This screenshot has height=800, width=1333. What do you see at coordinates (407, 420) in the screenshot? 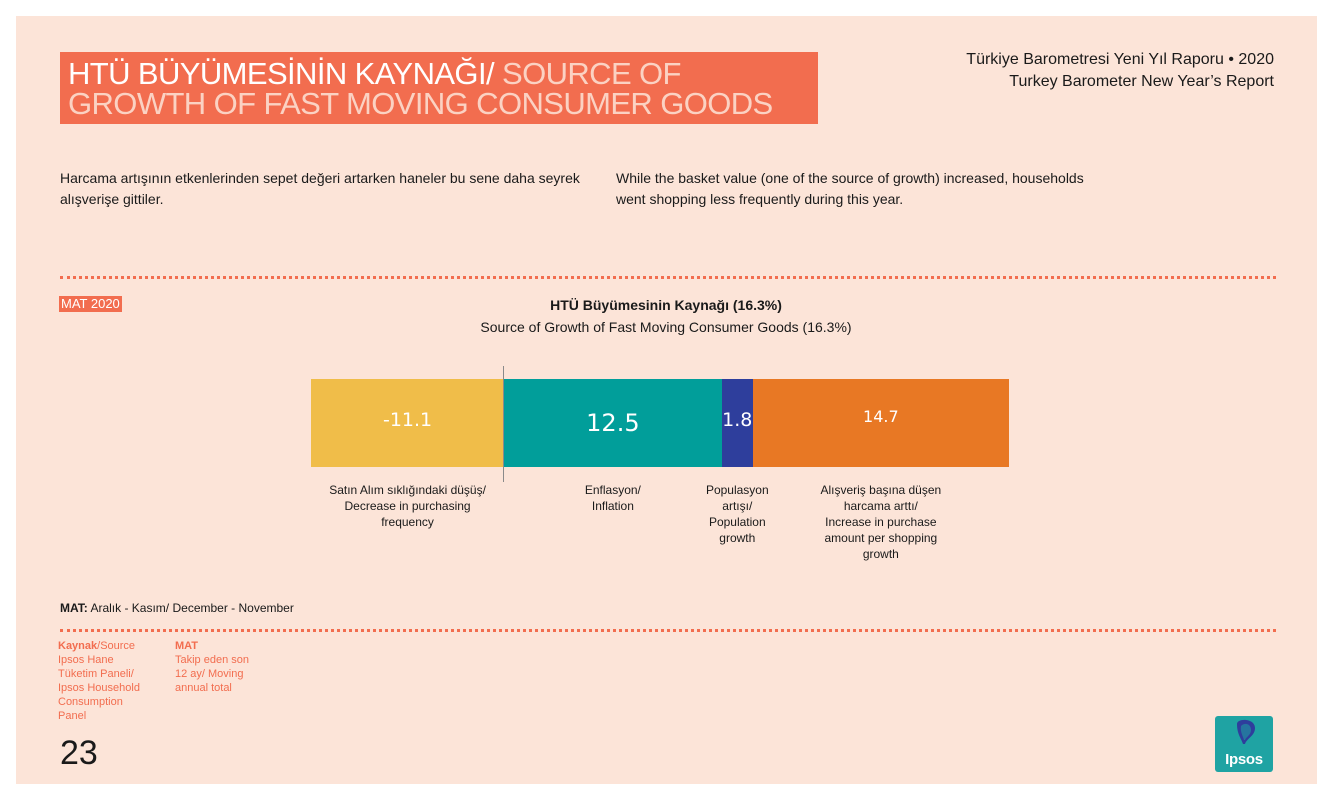
I see `bar-value-label: -11.1` at bounding box center [407, 420].